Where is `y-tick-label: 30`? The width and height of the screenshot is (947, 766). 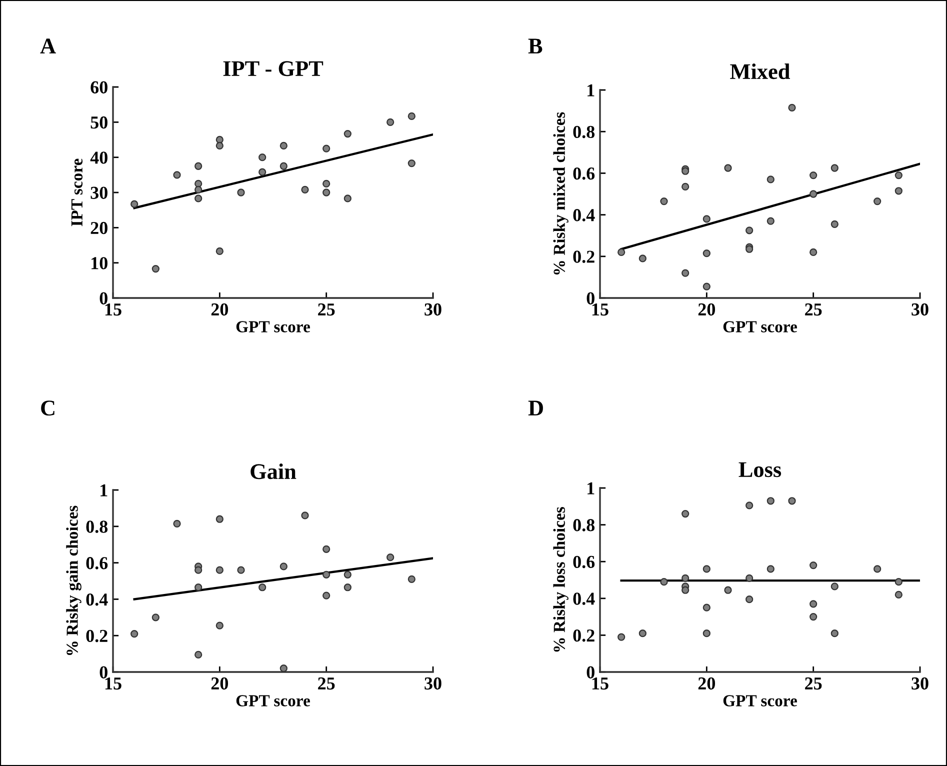
y-tick-label: 30 is located at coordinates (99, 192).